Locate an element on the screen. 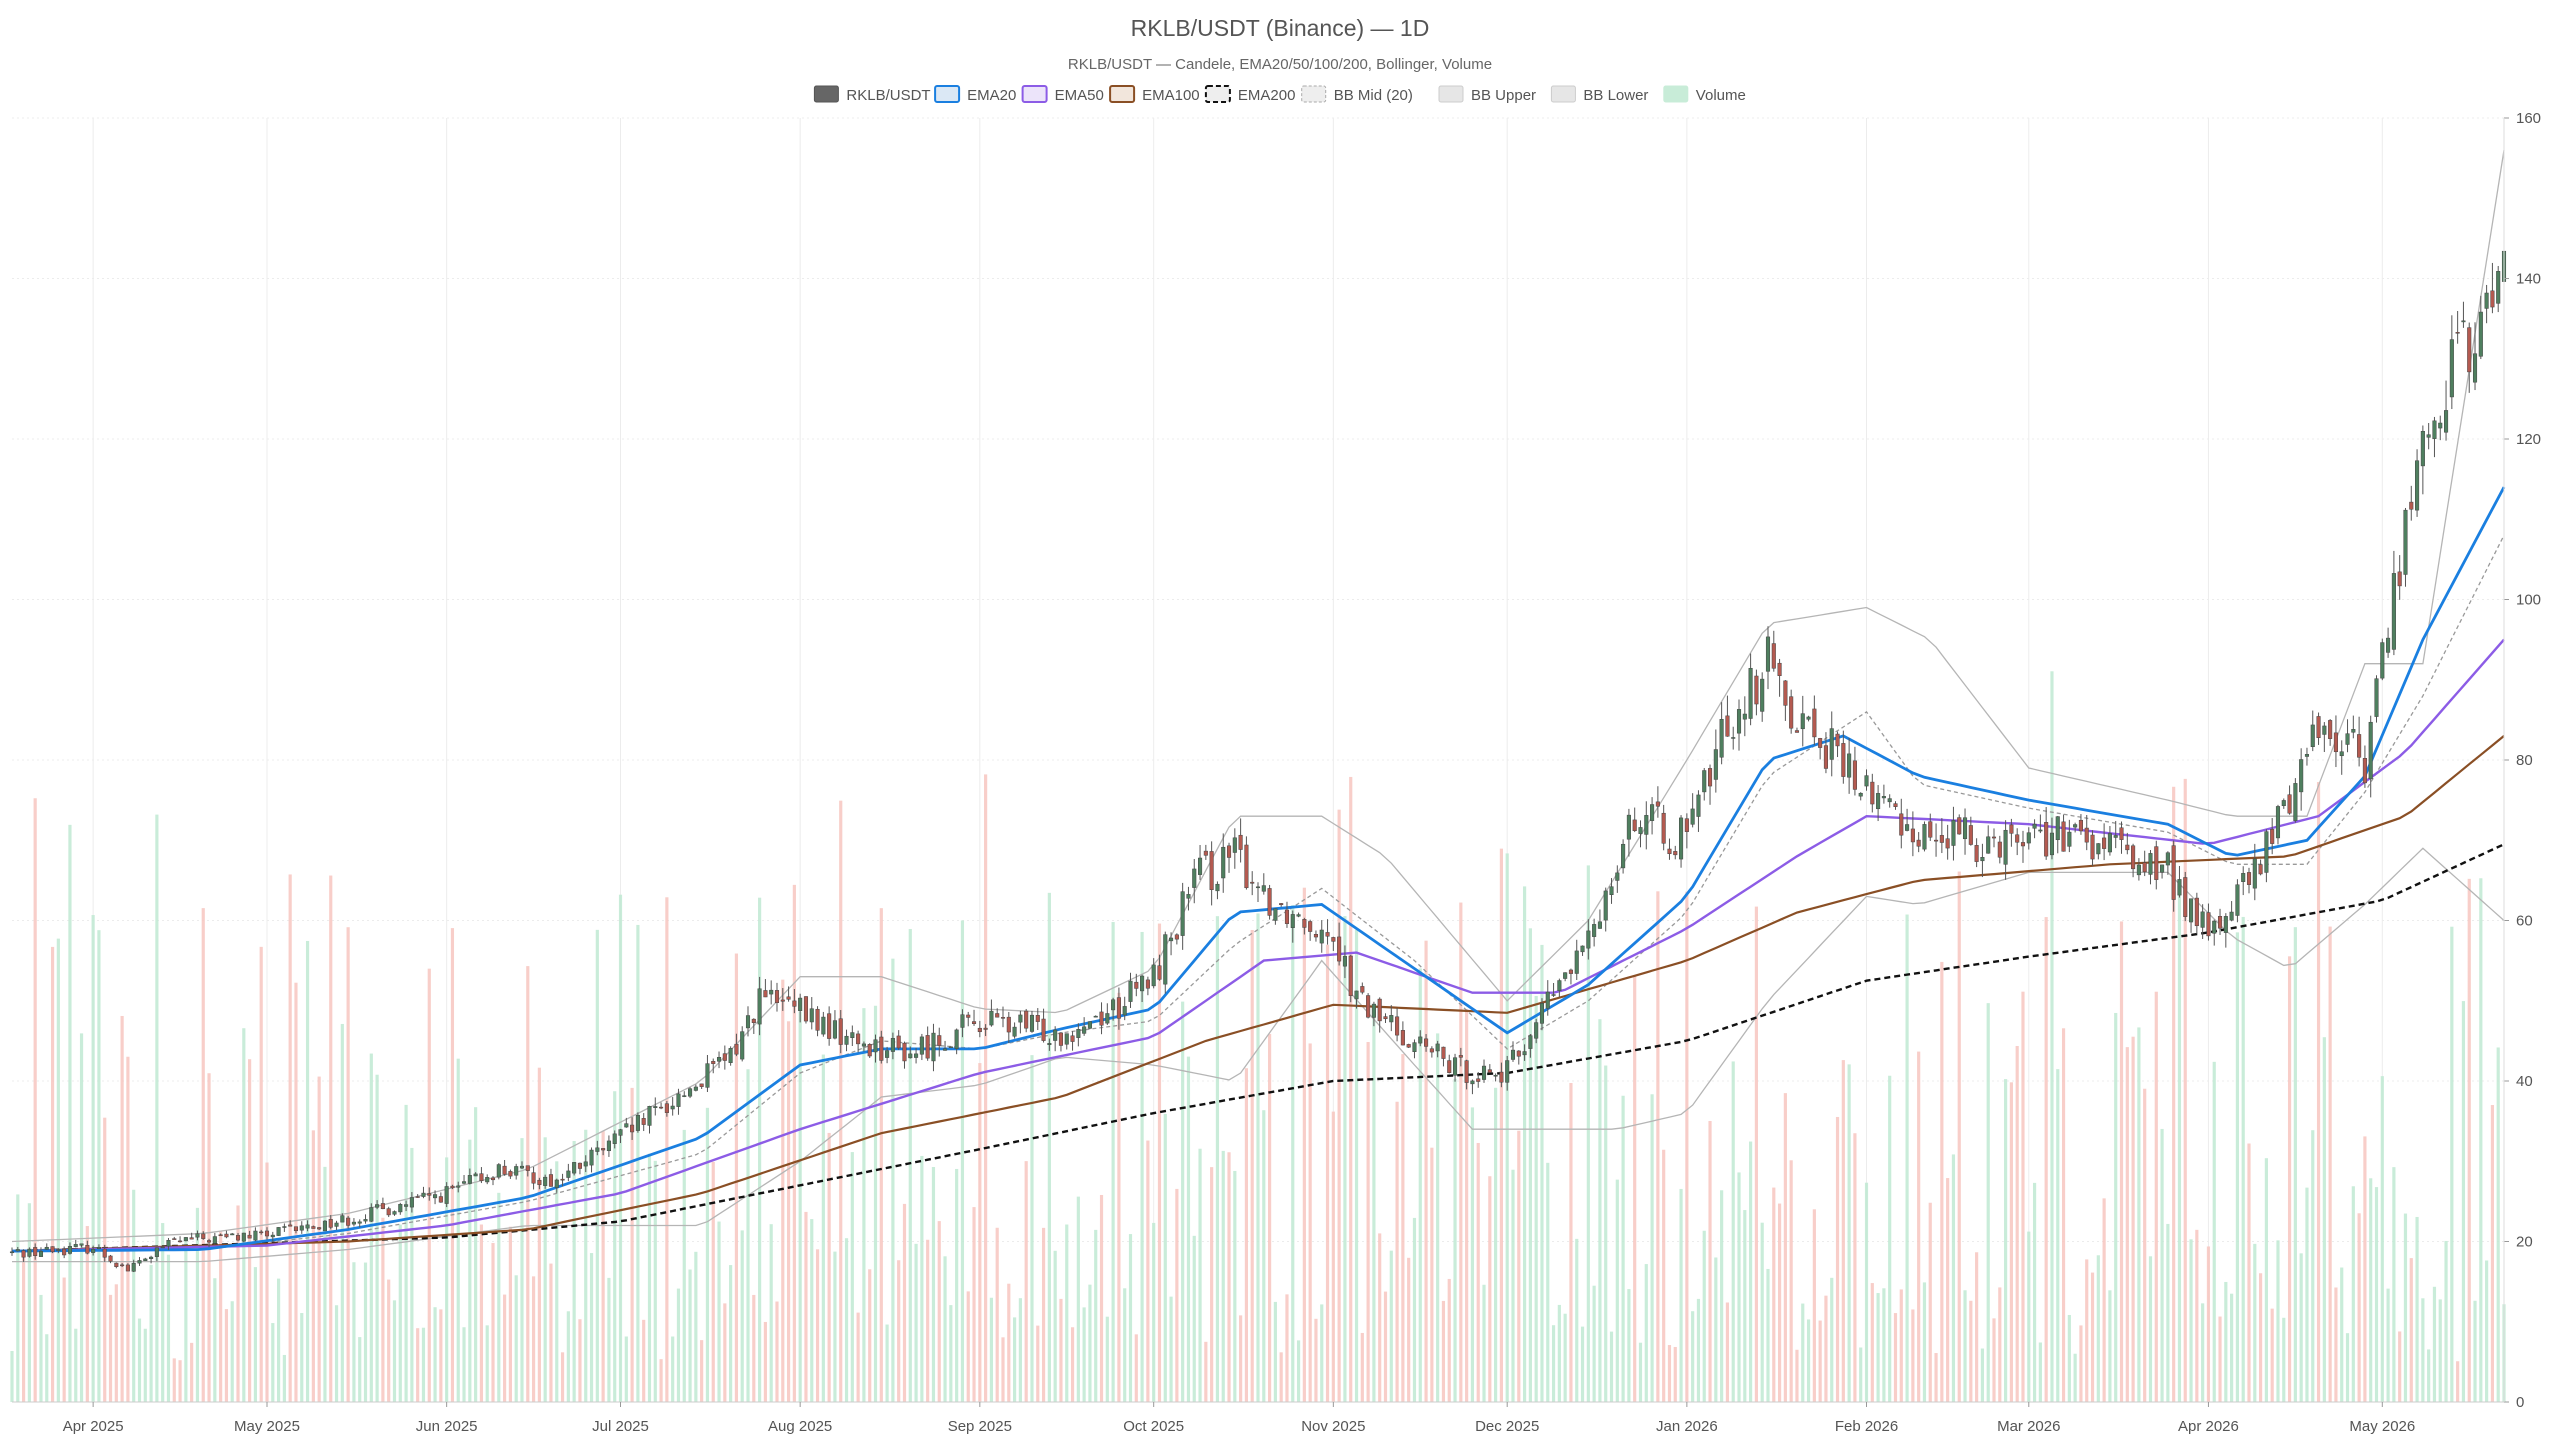 Image resolution: width=2560 pixels, height=1445 pixels. legend-item-bbband: BB Lower is located at coordinates (1599, 94).